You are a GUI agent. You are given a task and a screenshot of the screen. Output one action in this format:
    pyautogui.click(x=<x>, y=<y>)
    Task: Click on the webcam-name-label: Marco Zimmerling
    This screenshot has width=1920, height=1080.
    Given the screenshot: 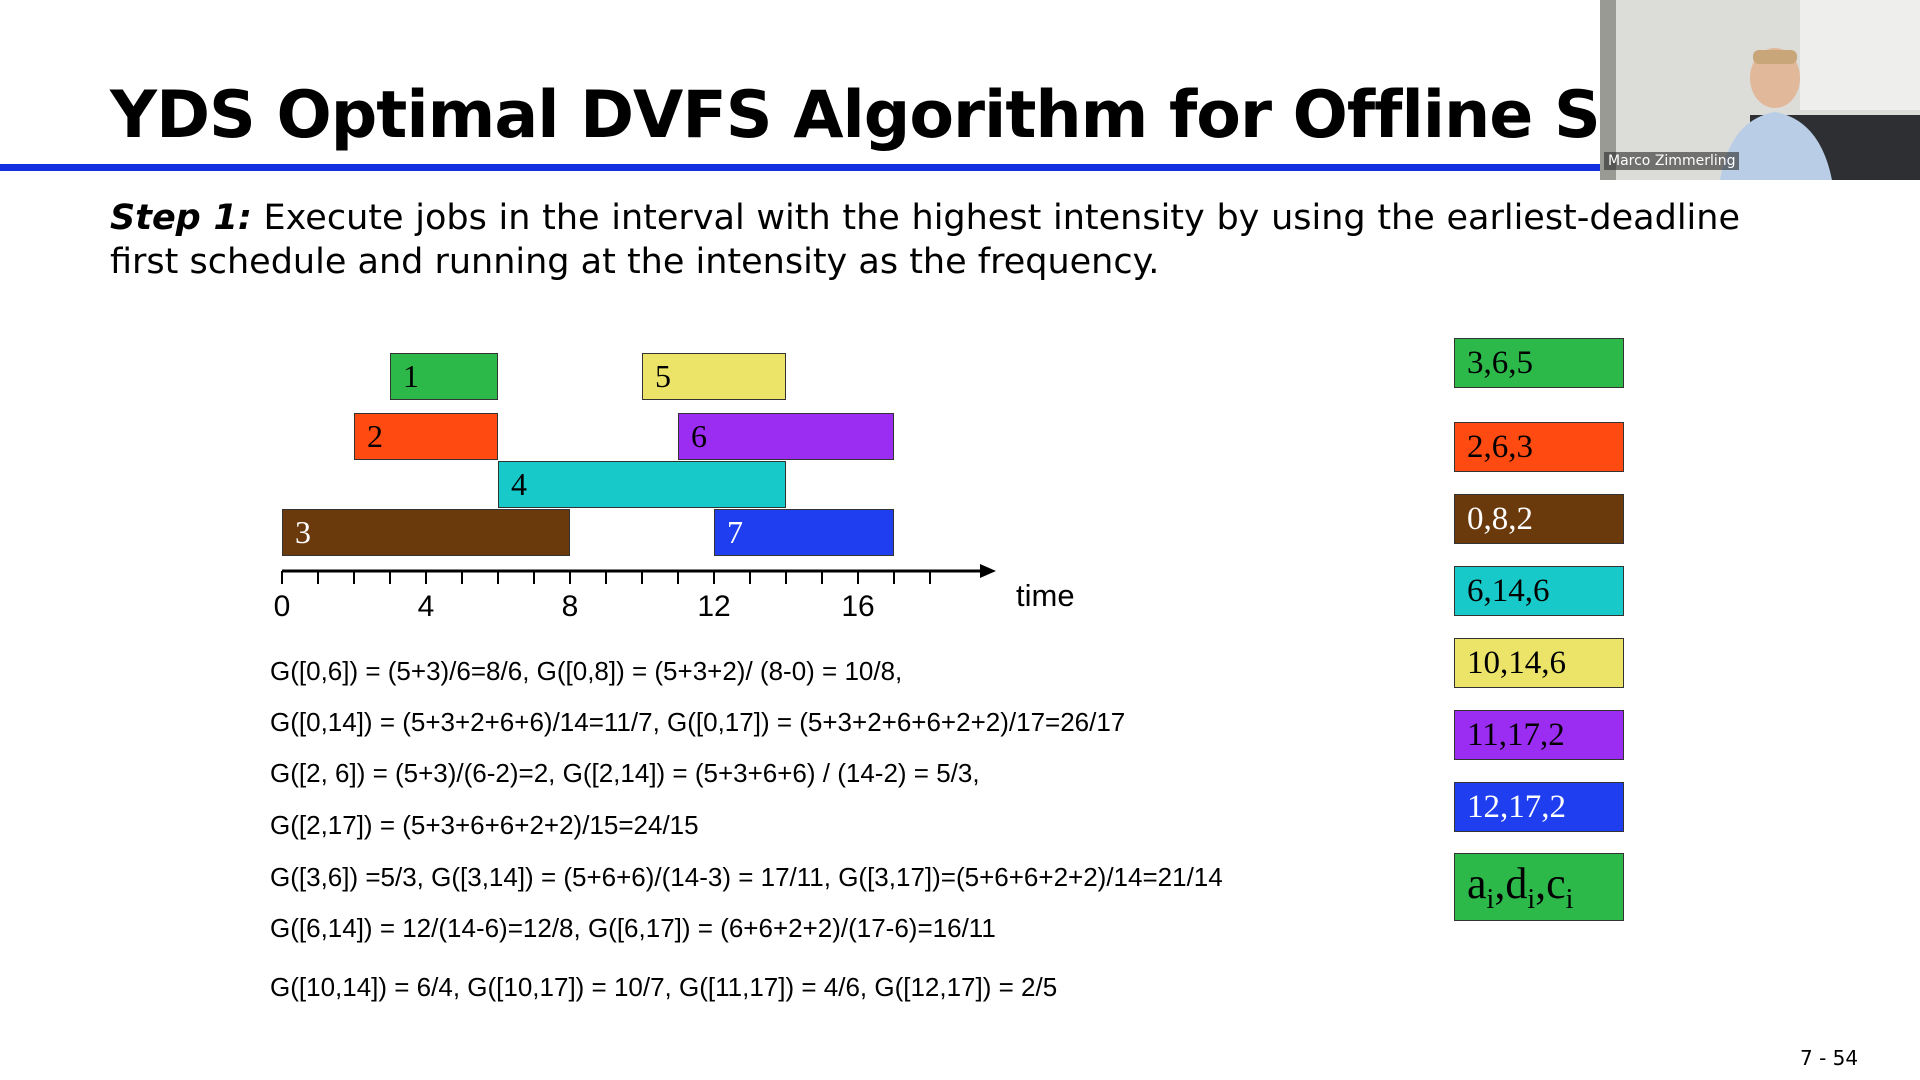 What is the action you would take?
    pyautogui.click(x=1672, y=161)
    